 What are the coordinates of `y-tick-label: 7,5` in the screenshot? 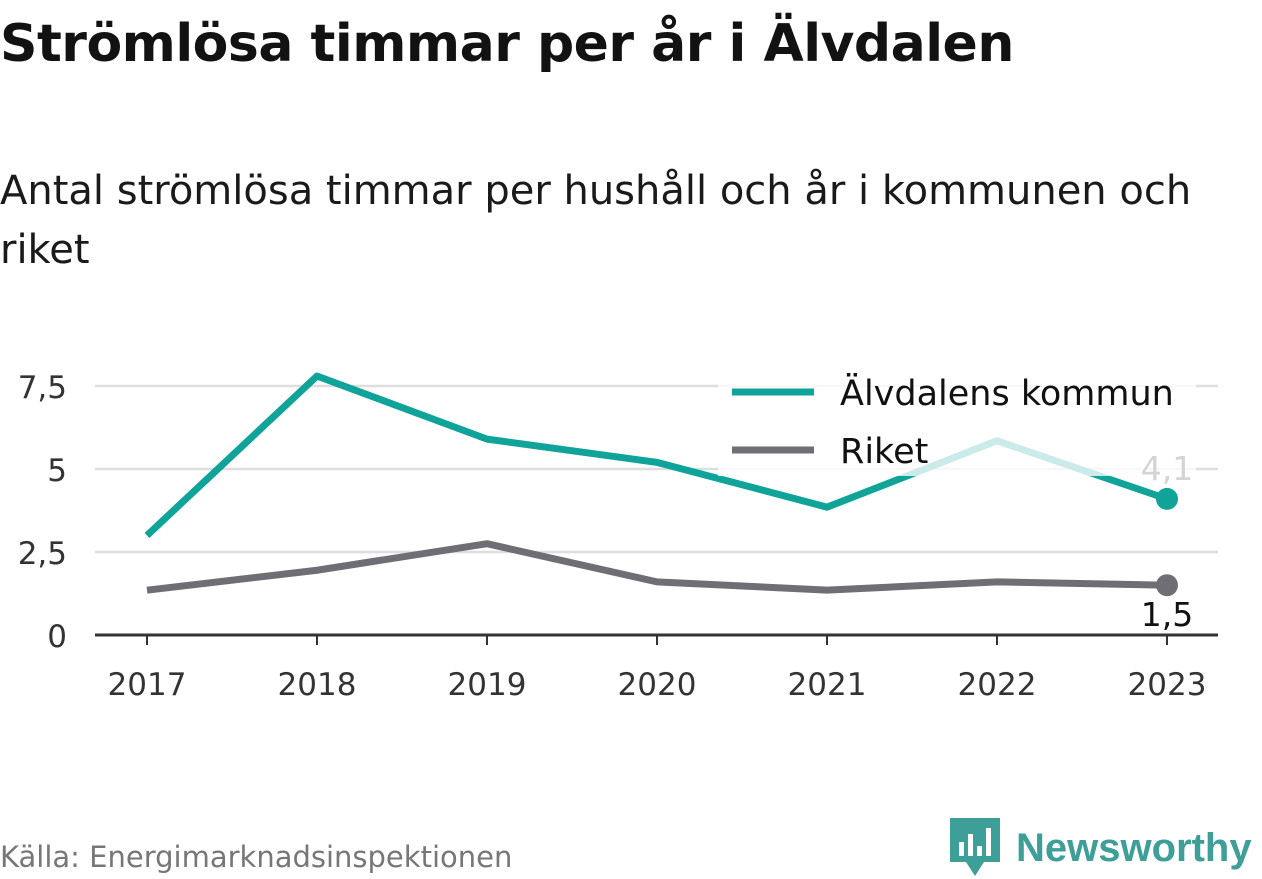 It's located at (42, 388).